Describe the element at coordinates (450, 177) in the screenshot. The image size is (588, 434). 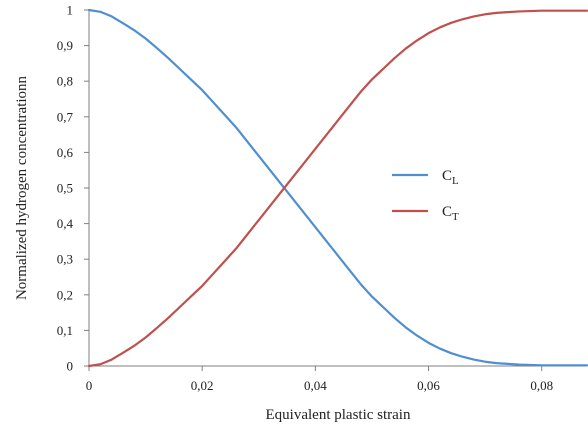
I see `legend-label-c-l: CL` at that location.